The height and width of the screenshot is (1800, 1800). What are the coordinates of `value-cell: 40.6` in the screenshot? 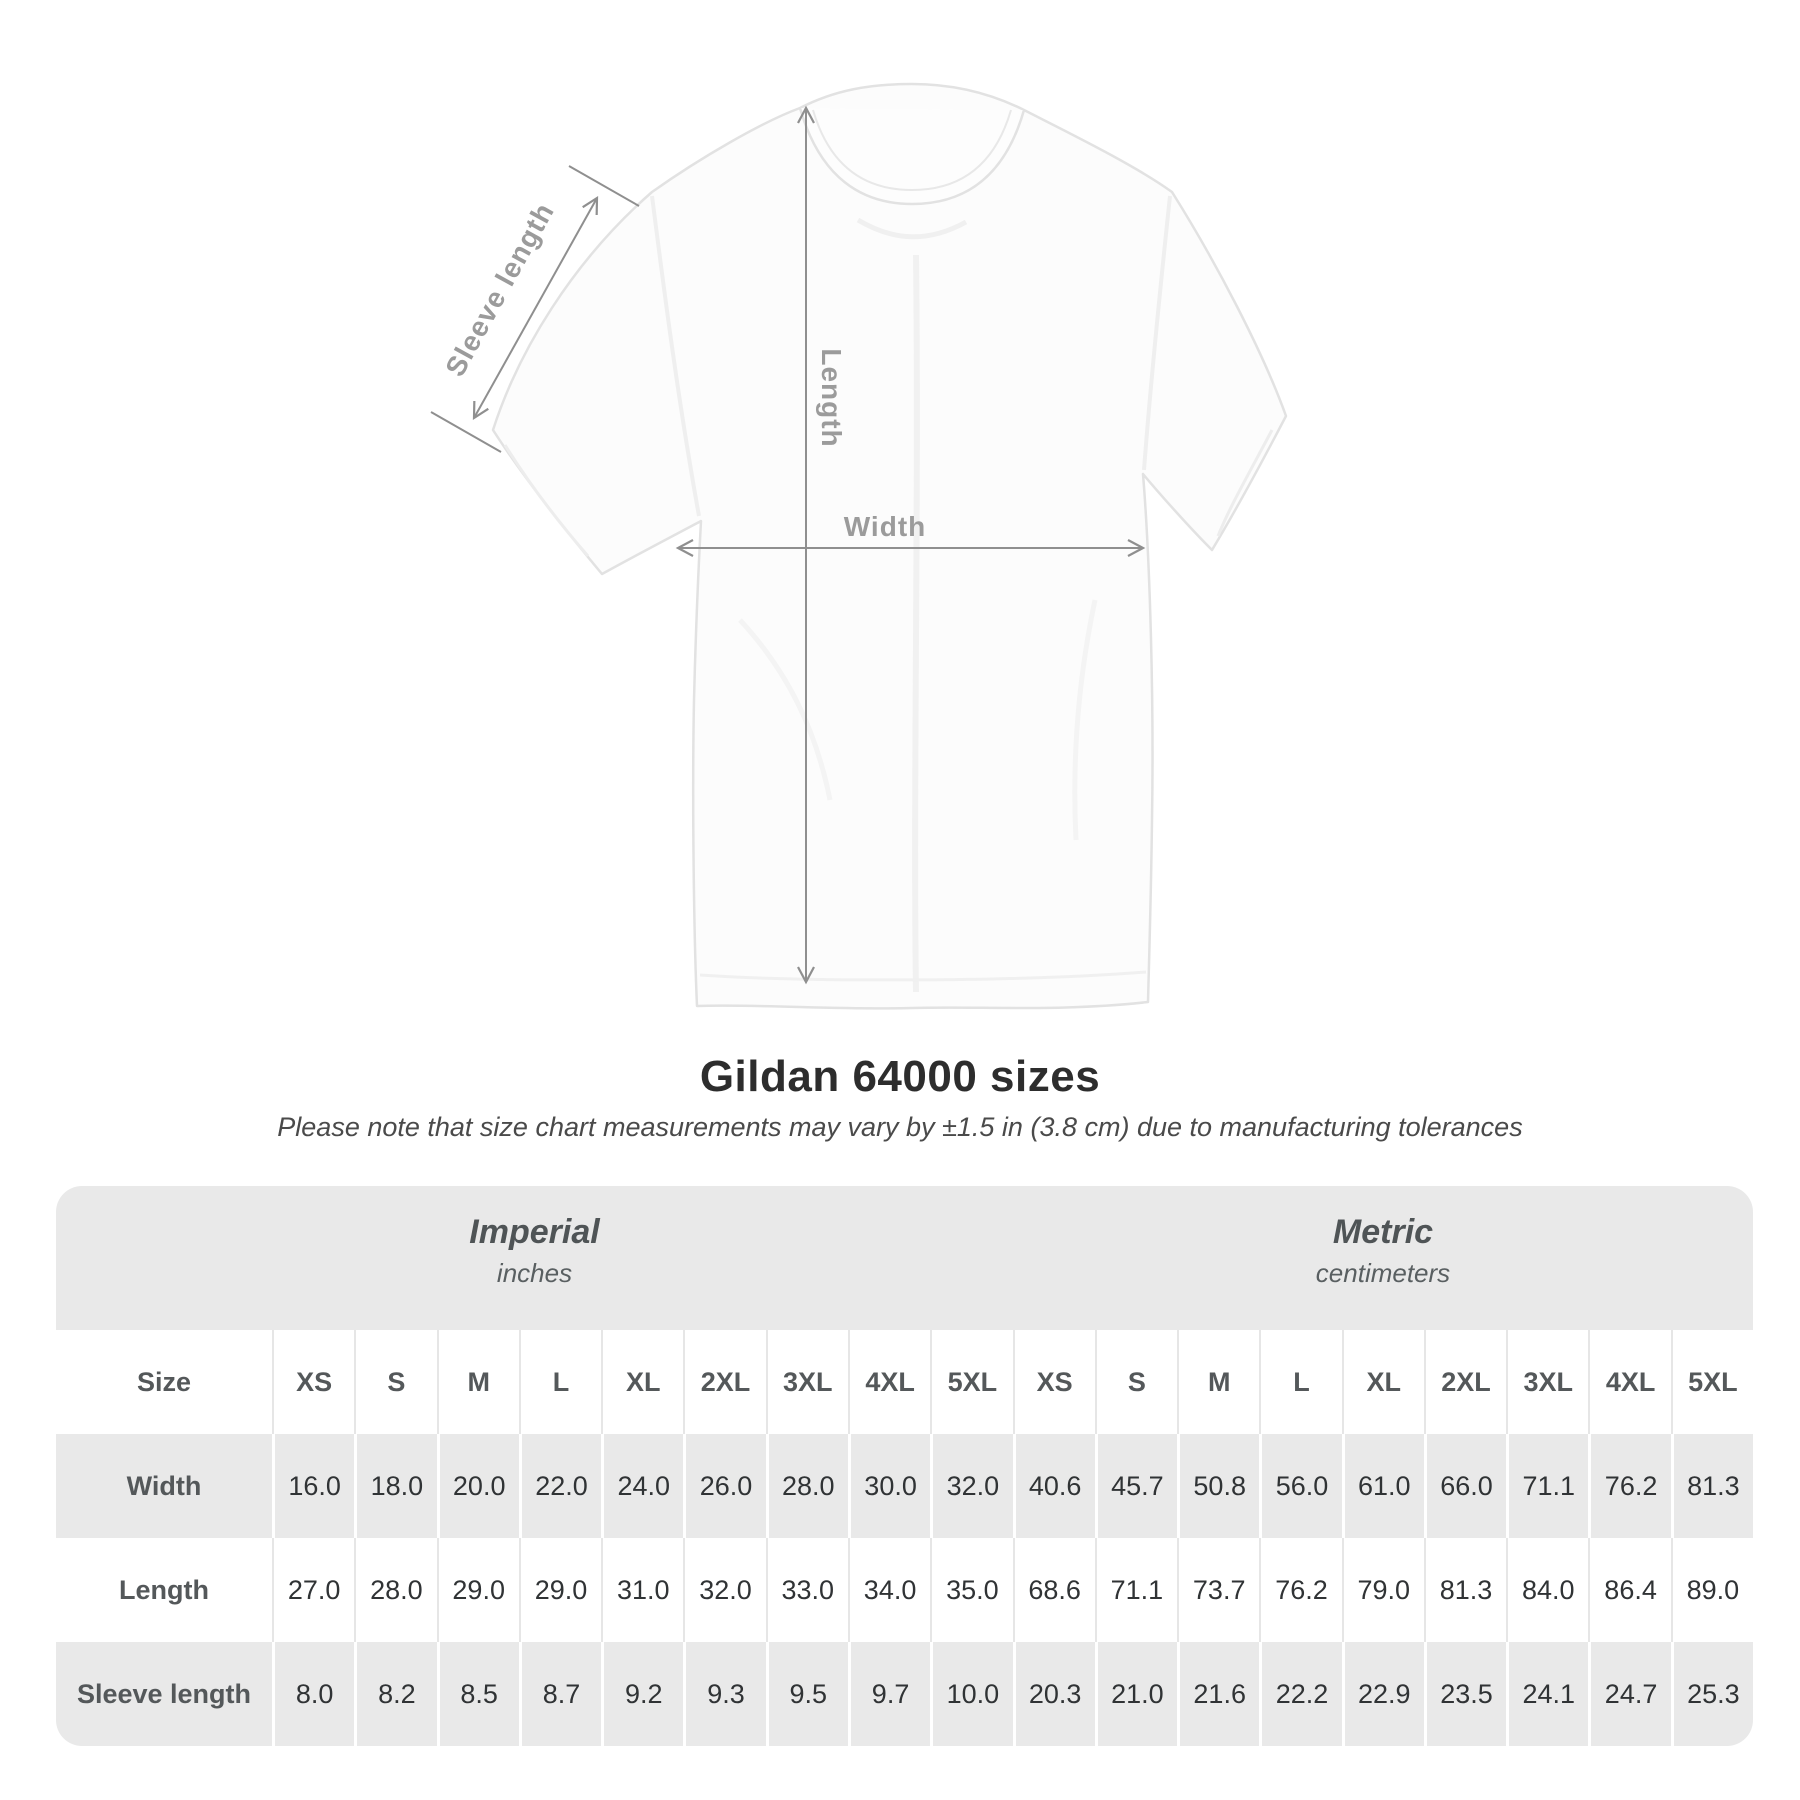 It's located at (1053, 1486).